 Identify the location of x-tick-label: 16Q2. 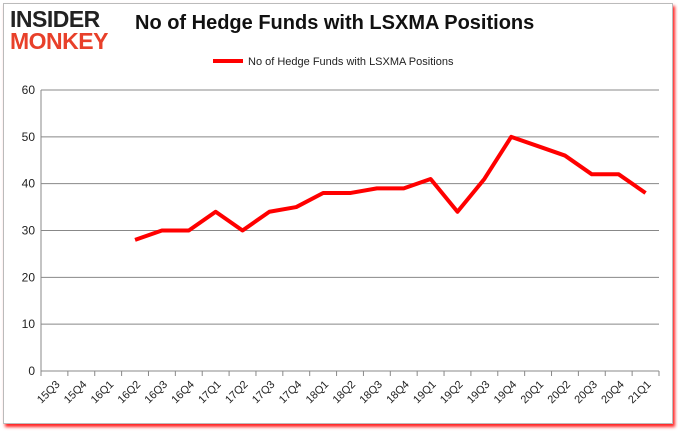
(130, 393).